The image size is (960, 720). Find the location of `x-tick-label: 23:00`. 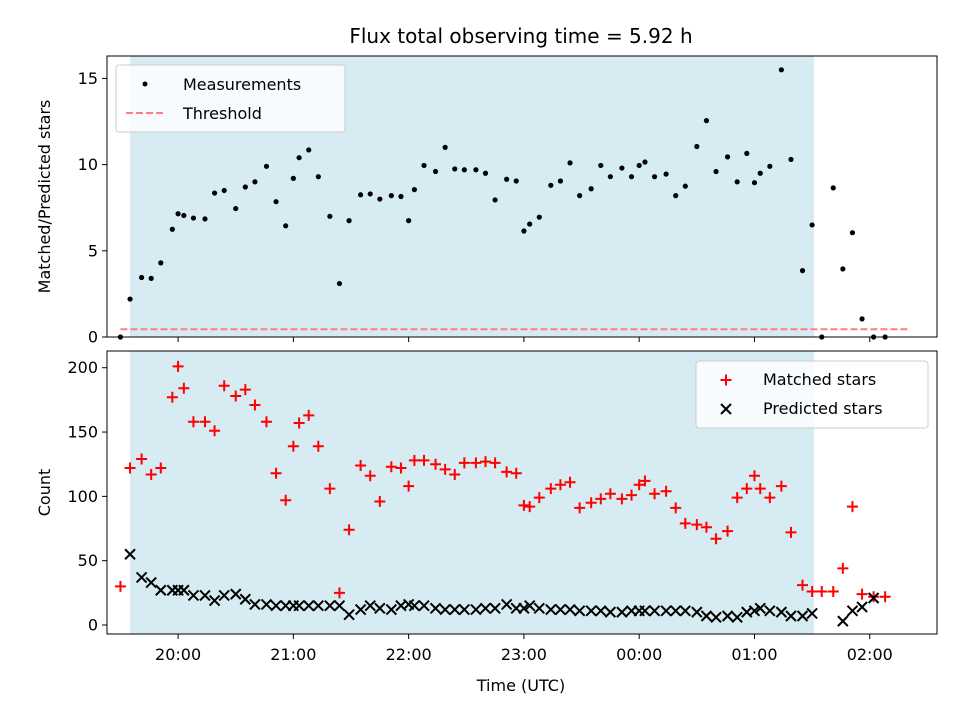

x-tick-label: 23:00 is located at coordinates (524, 654).